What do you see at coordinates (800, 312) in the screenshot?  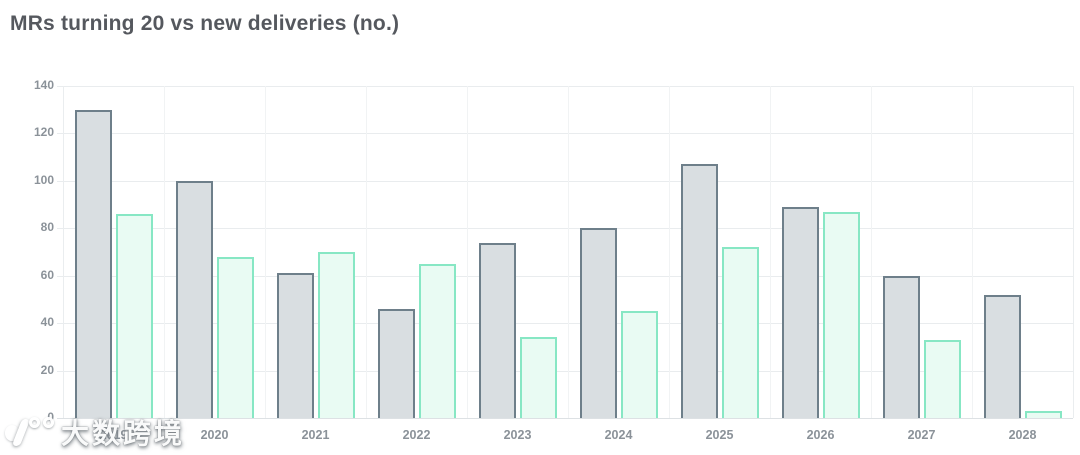 I see `bar-mrs-turning-20-2026` at bounding box center [800, 312].